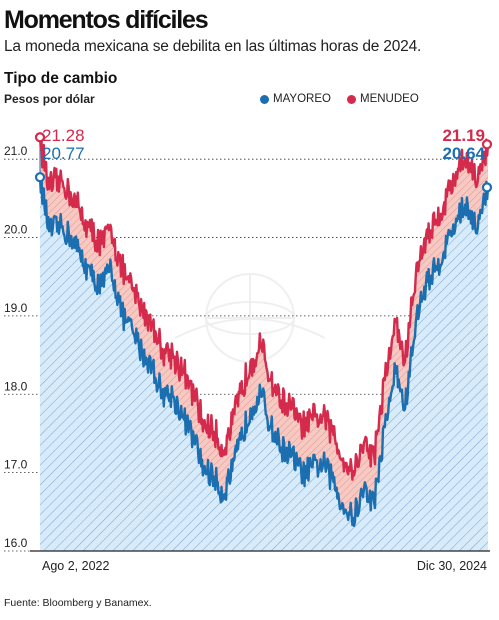  Describe the element at coordinates (487, 144) in the screenshot. I see `marker-end-menudeo` at that location.